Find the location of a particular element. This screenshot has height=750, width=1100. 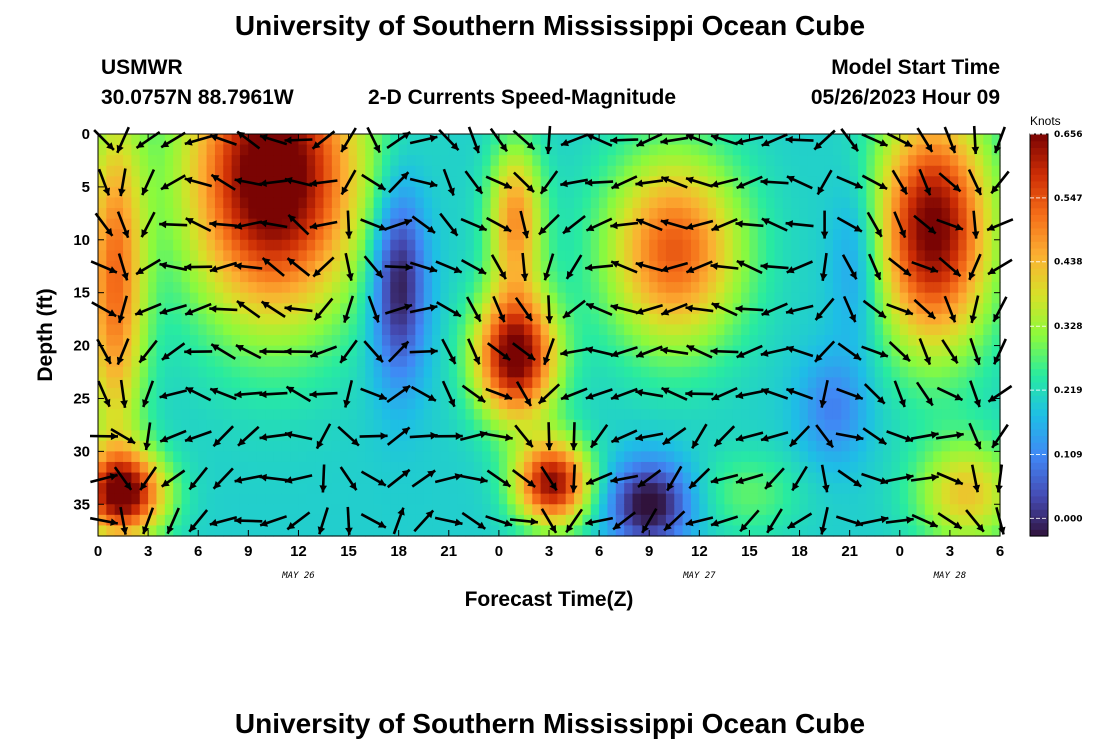

x-tick-label: 6 is located at coordinates (198, 551).